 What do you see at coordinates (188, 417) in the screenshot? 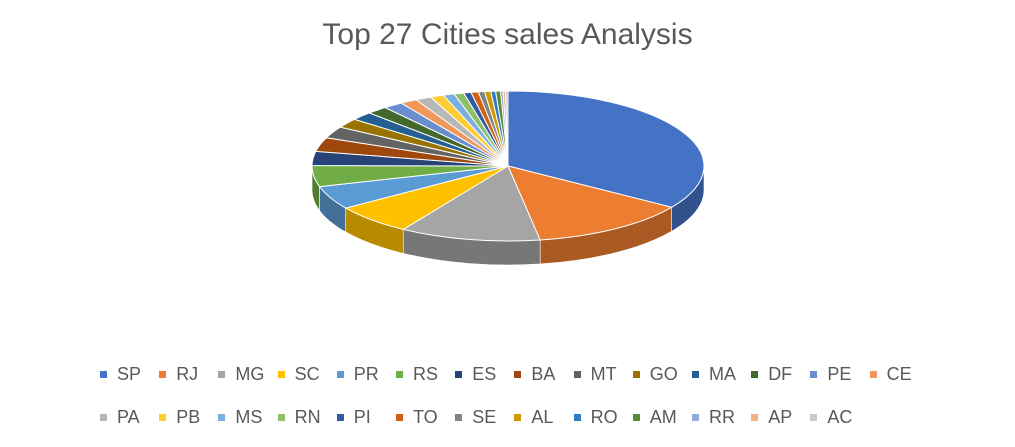
I see `legend-label: PB` at bounding box center [188, 417].